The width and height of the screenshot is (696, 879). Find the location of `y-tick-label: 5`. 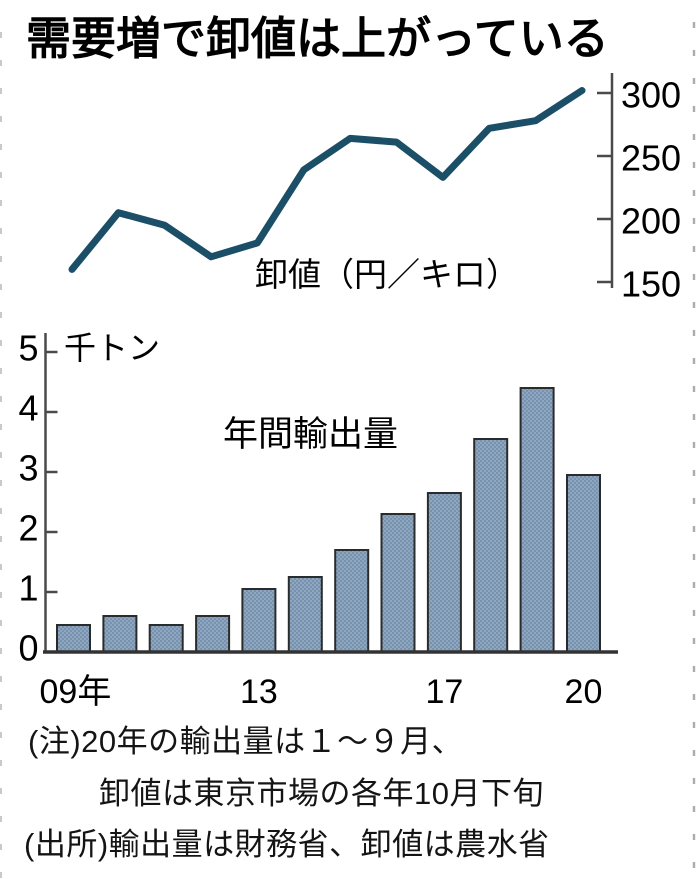

y-tick-label: 5 is located at coordinates (28, 348).